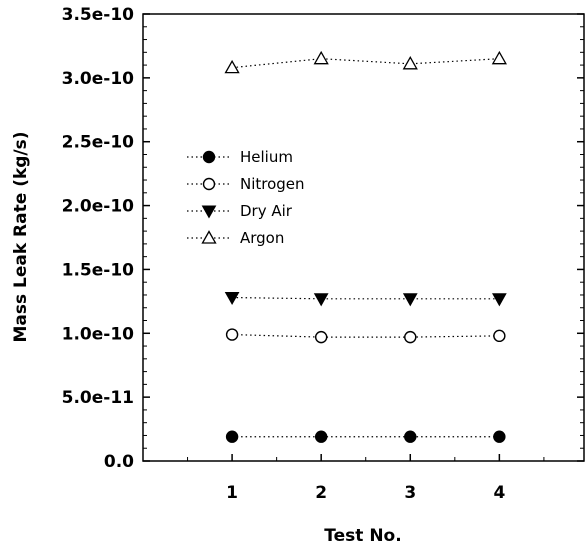 The image size is (587, 548). Describe the element at coordinates (98, 334) in the screenshot. I see `y-tick-label: 1.0e-10` at that location.